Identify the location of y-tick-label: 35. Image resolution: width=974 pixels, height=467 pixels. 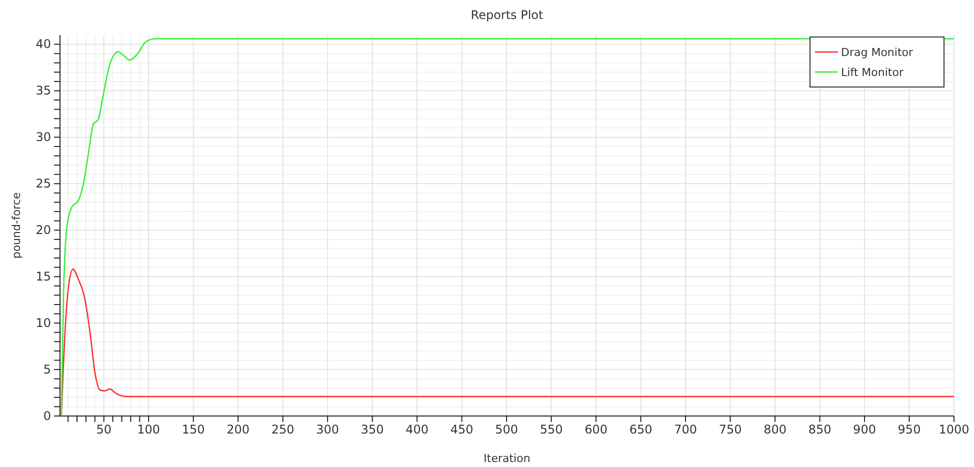
(43, 91).